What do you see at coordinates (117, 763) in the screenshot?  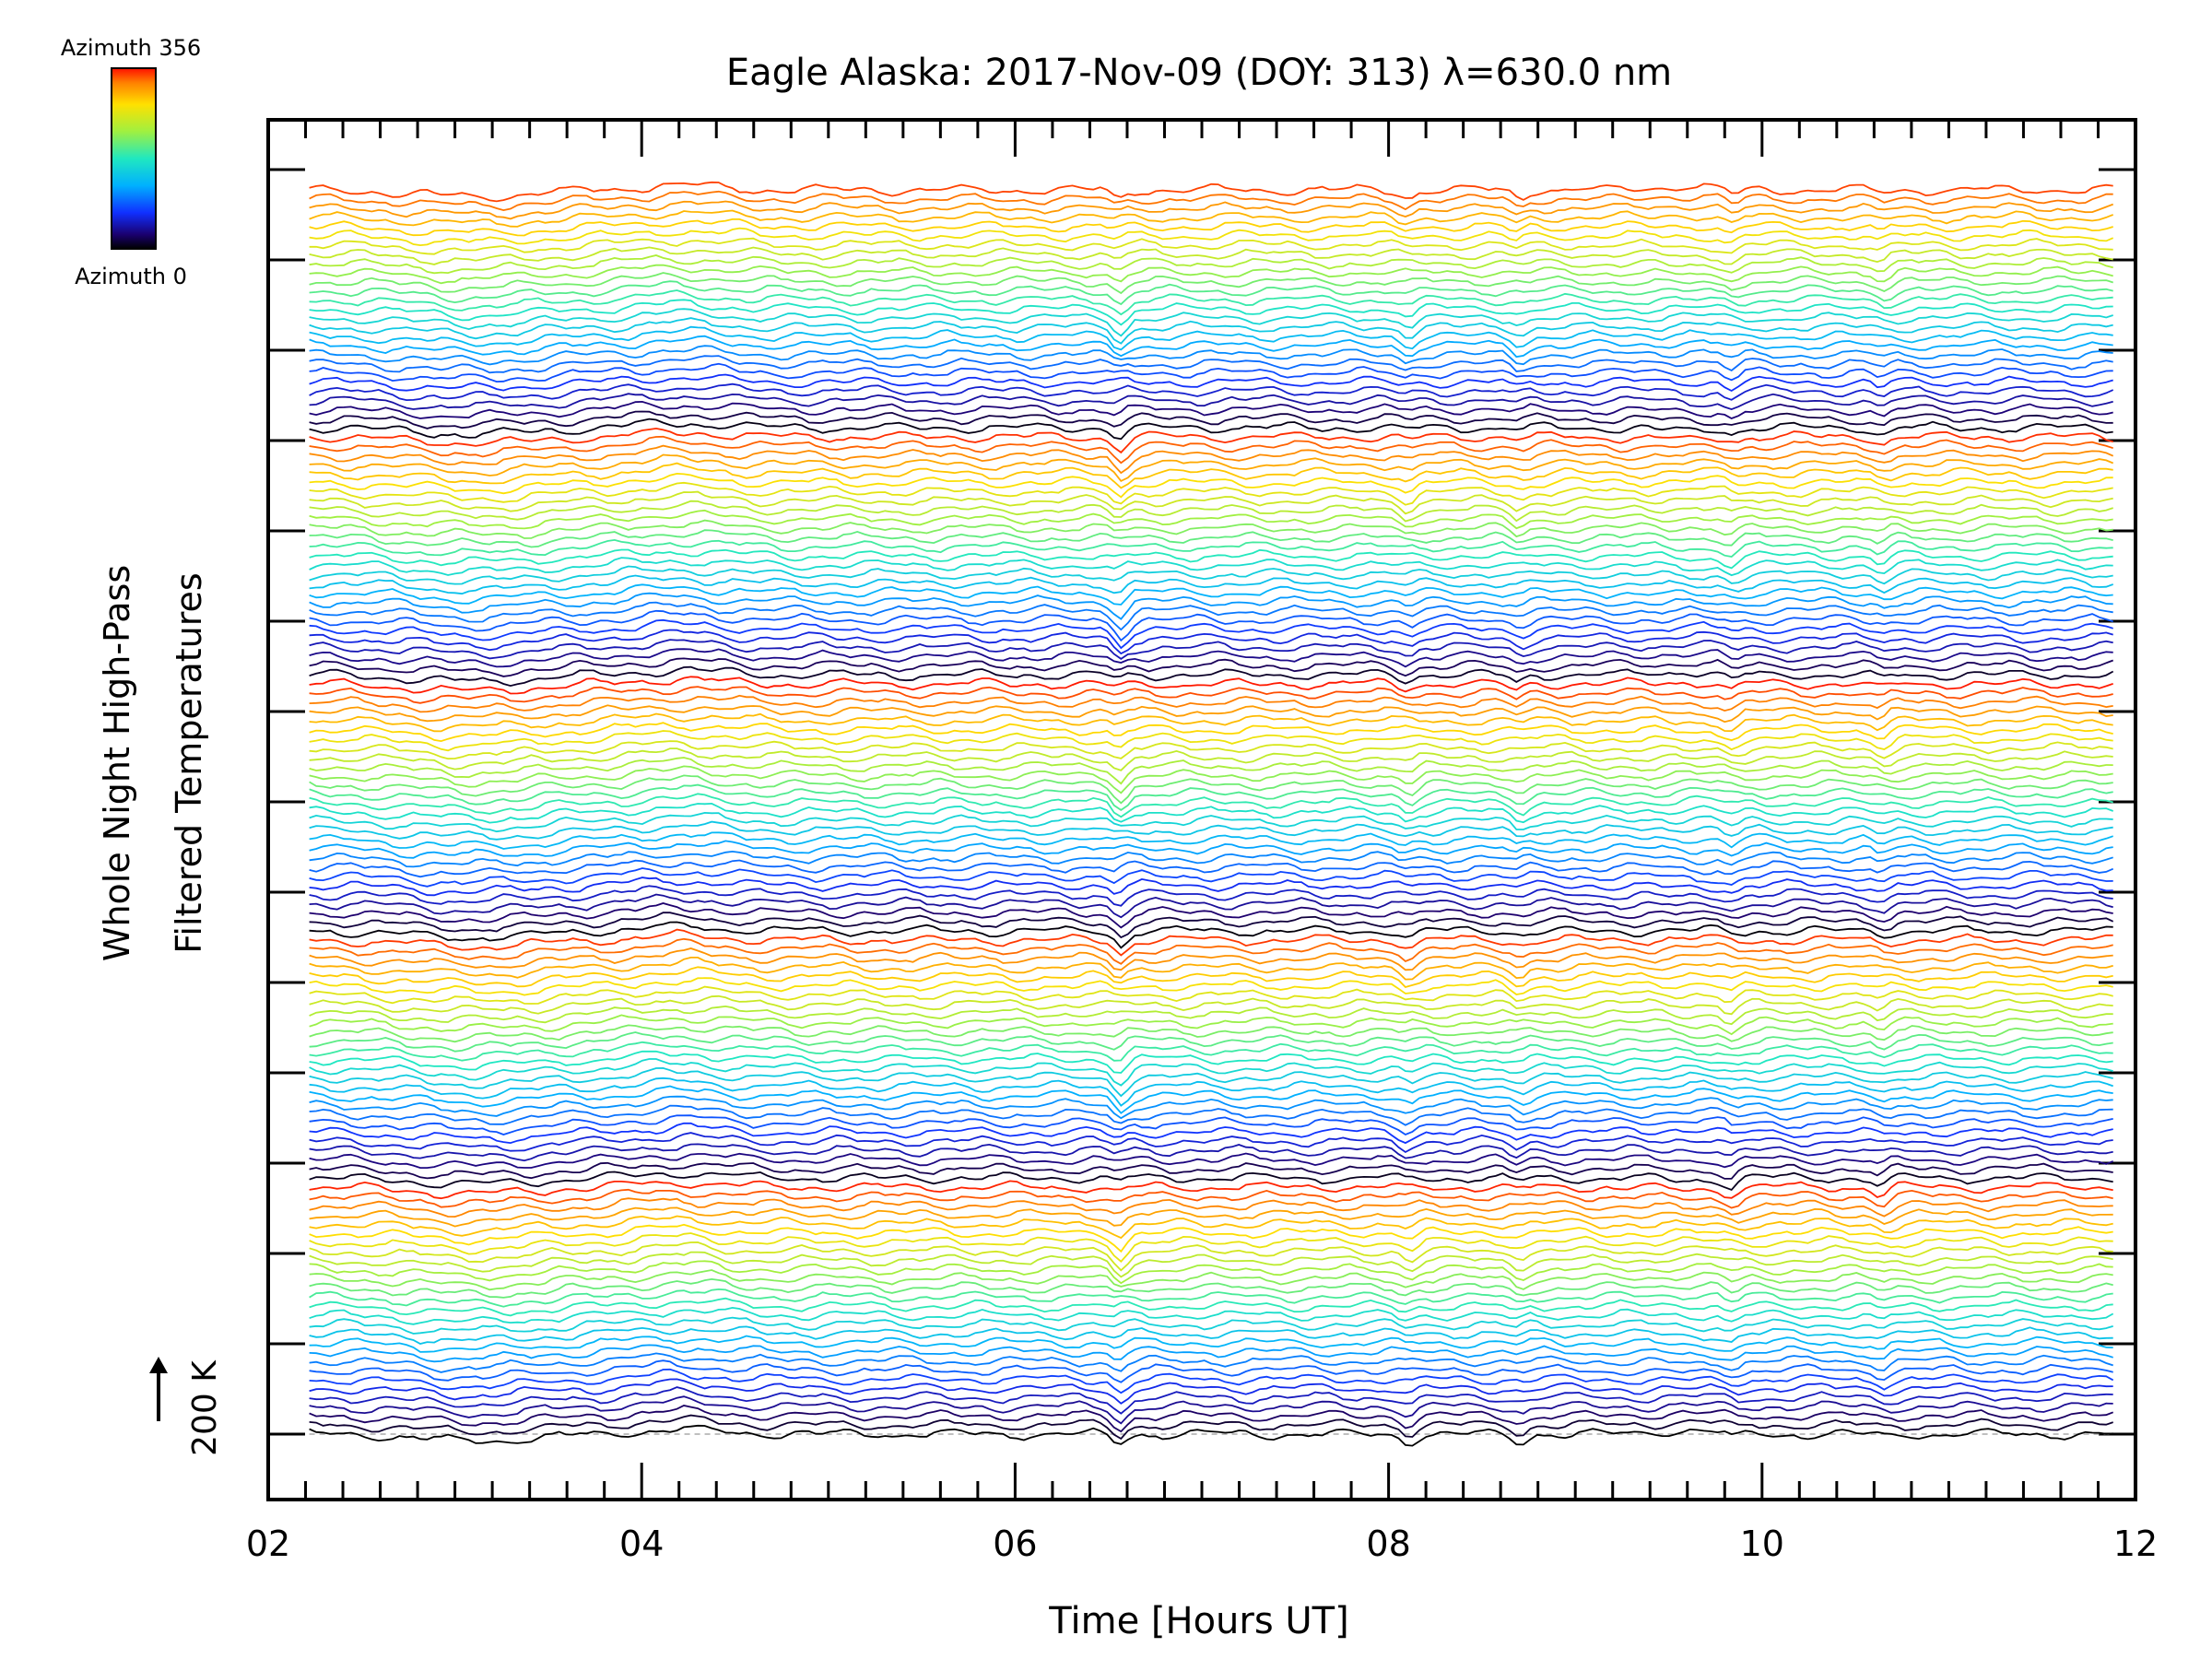 I see `y-axis-label-line1: Whole Night High-Pass` at bounding box center [117, 763].